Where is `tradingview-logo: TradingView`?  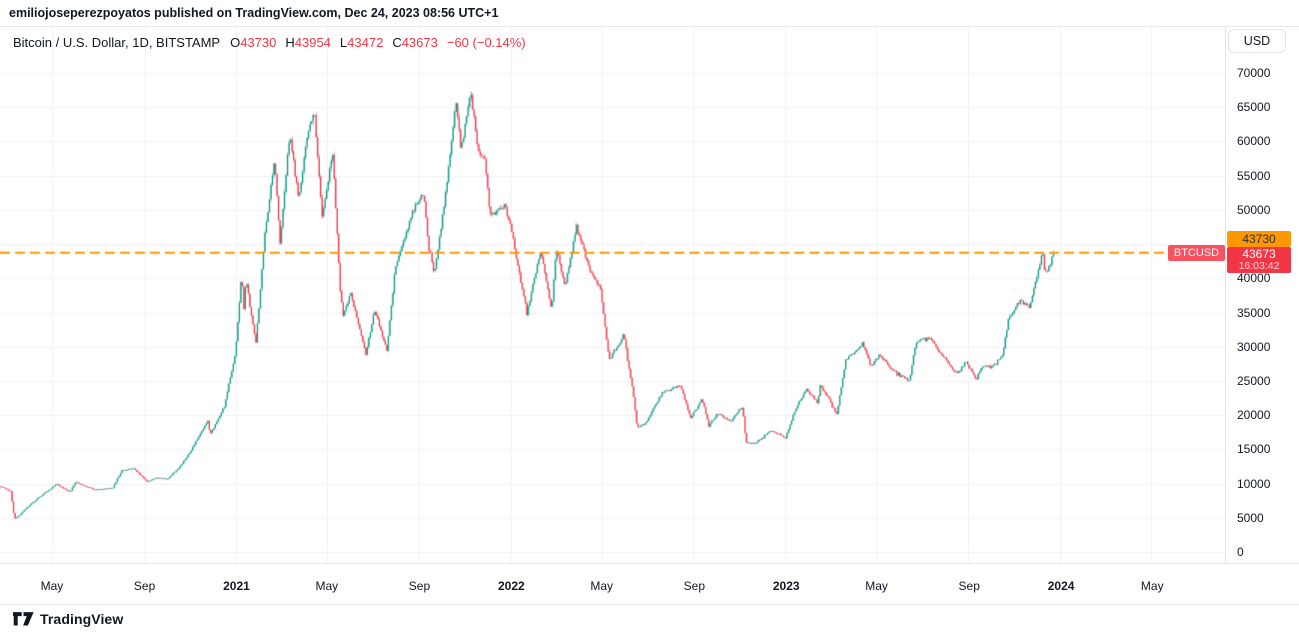 tradingview-logo: TradingView is located at coordinates (68, 619).